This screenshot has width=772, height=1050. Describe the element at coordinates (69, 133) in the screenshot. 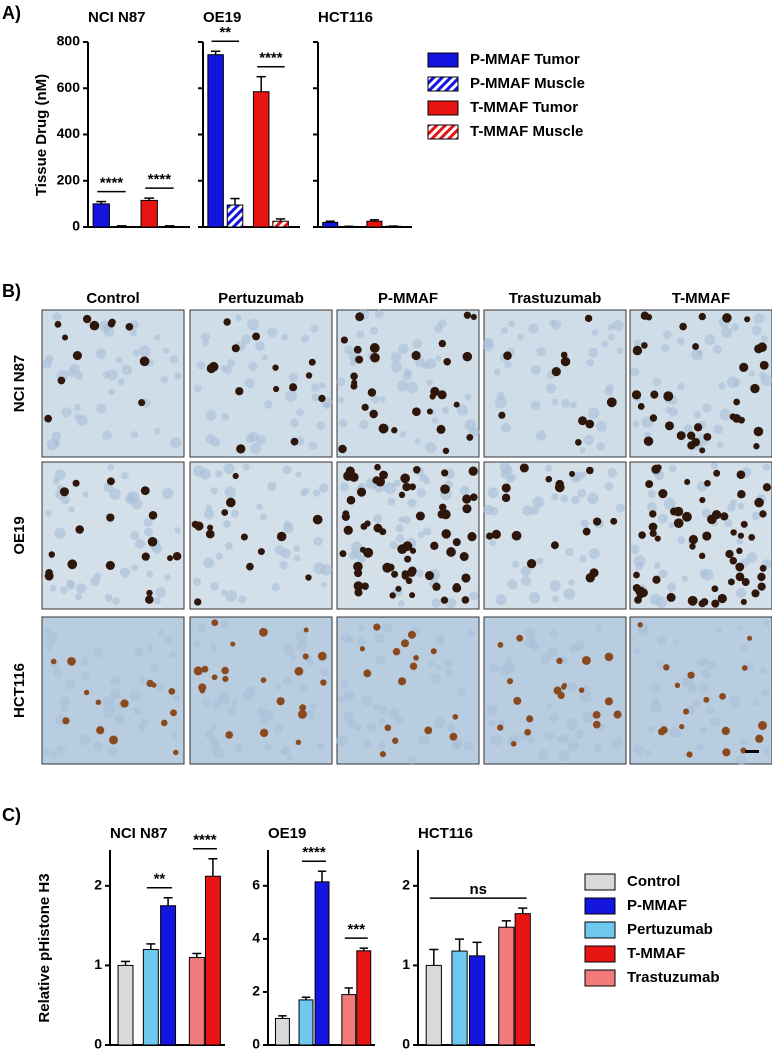

I see `y-tick-label: 400` at that location.